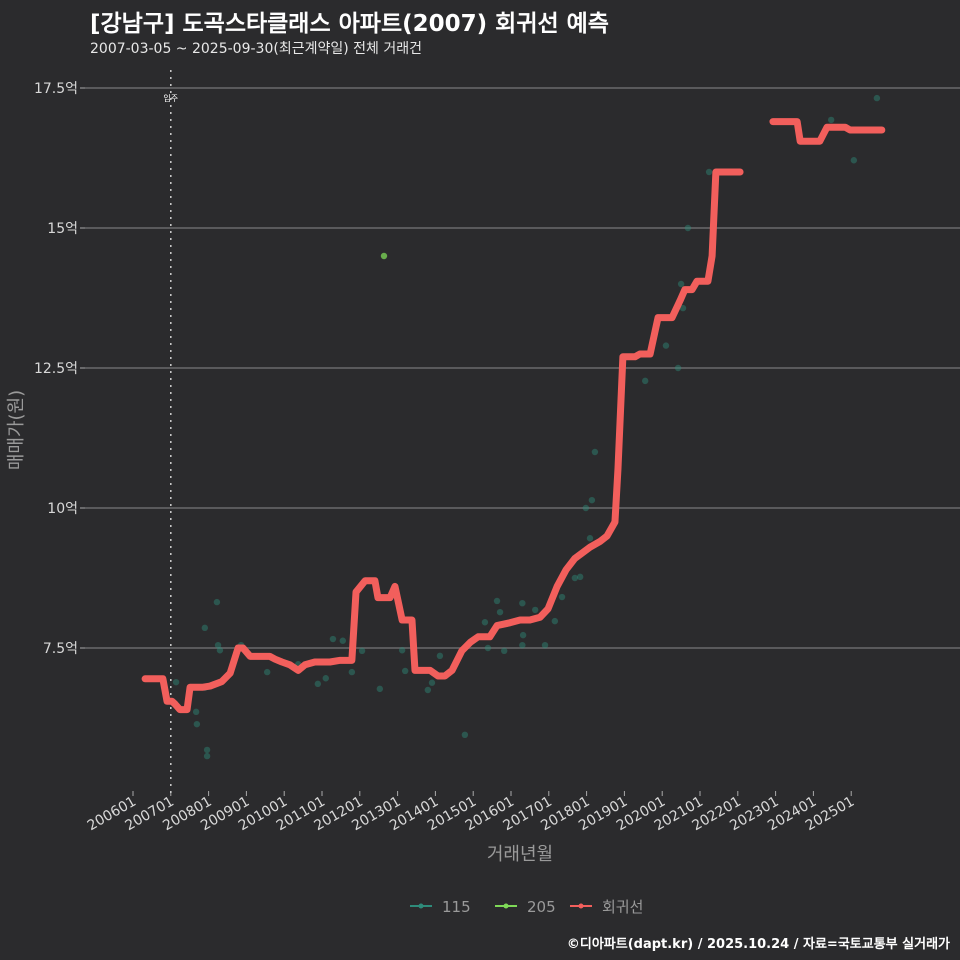  I want to click on y-axis-label: 매매가(원), so click(16, 430).